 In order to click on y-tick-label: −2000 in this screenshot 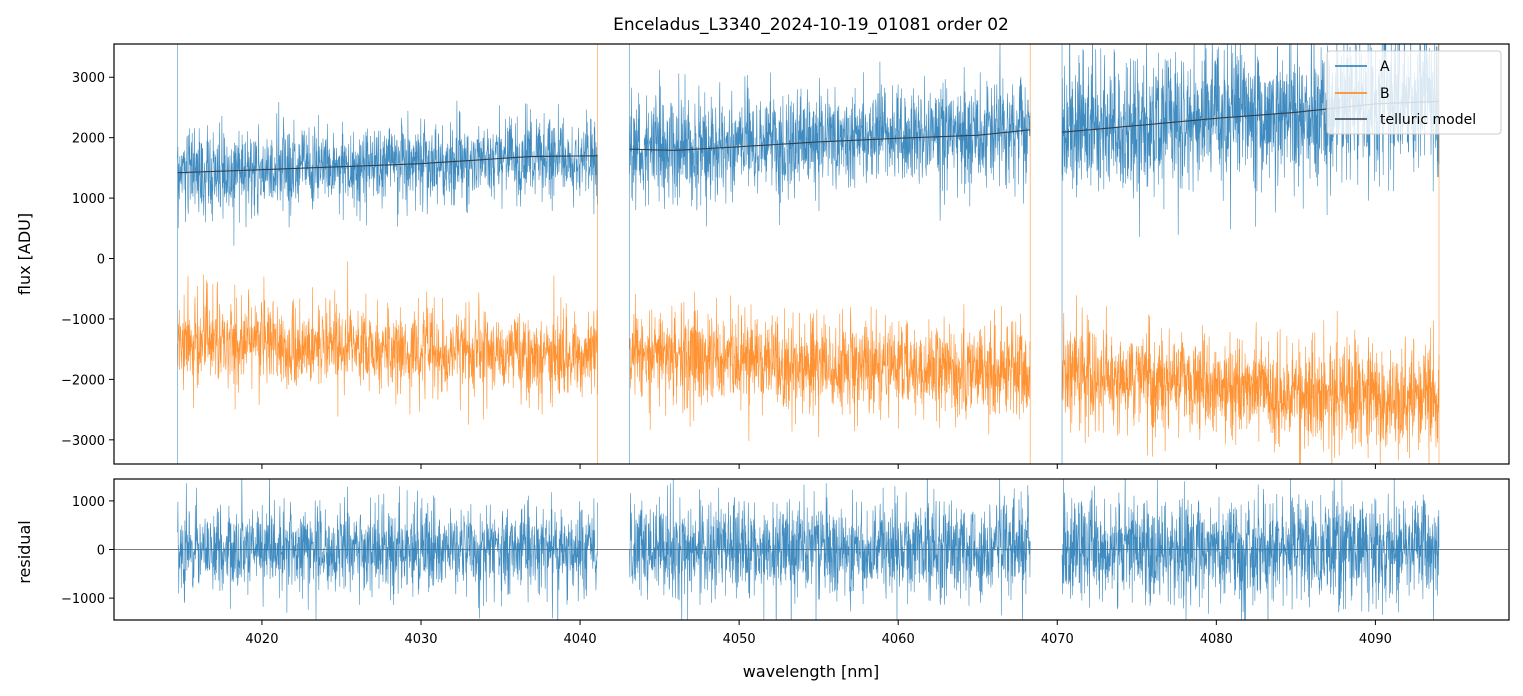, I will do `click(83, 380)`.